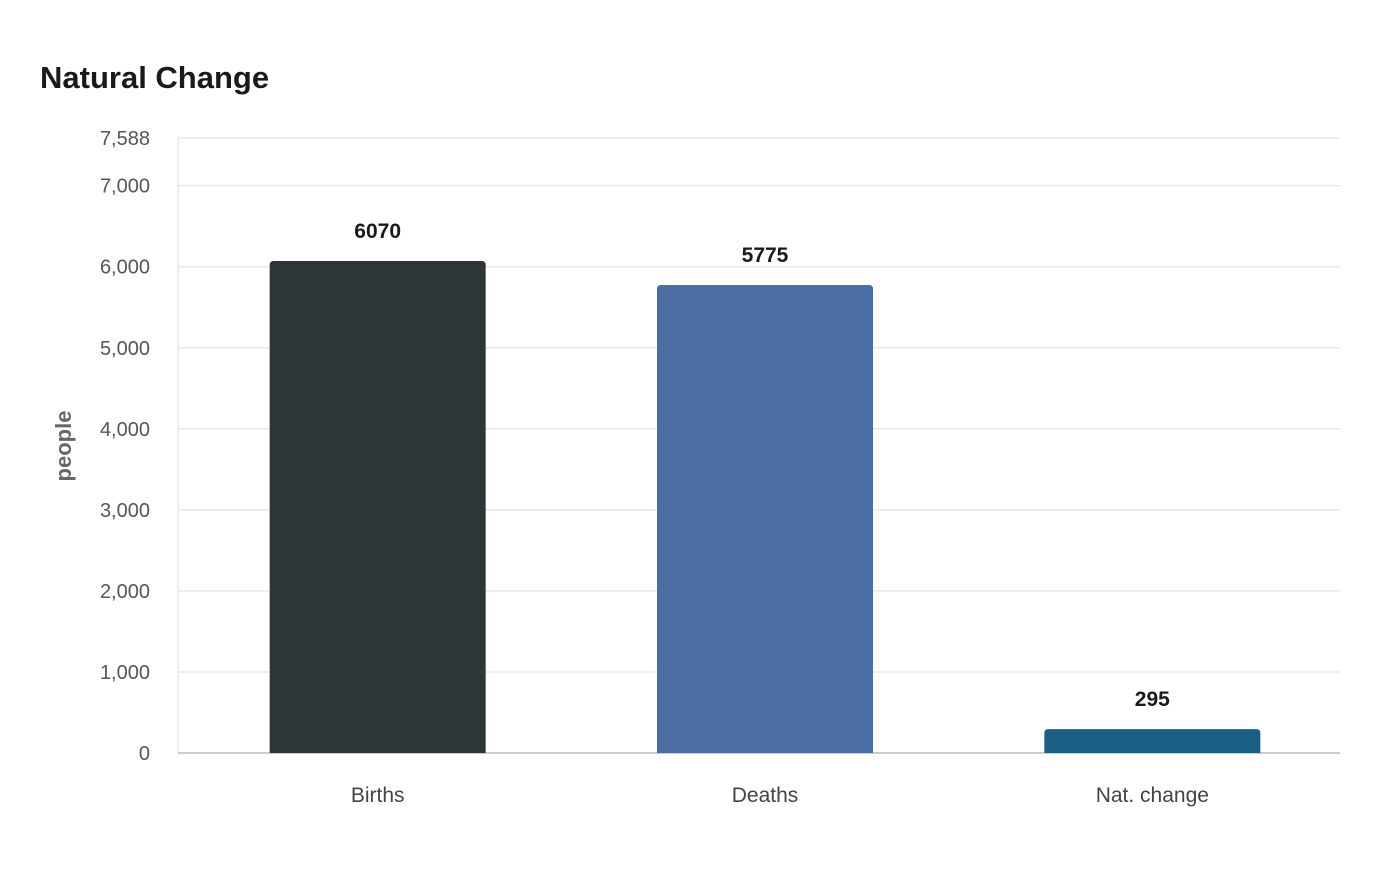 The image size is (1400, 880). What do you see at coordinates (125, 187) in the screenshot?
I see `y-tick-label: 7,000` at bounding box center [125, 187].